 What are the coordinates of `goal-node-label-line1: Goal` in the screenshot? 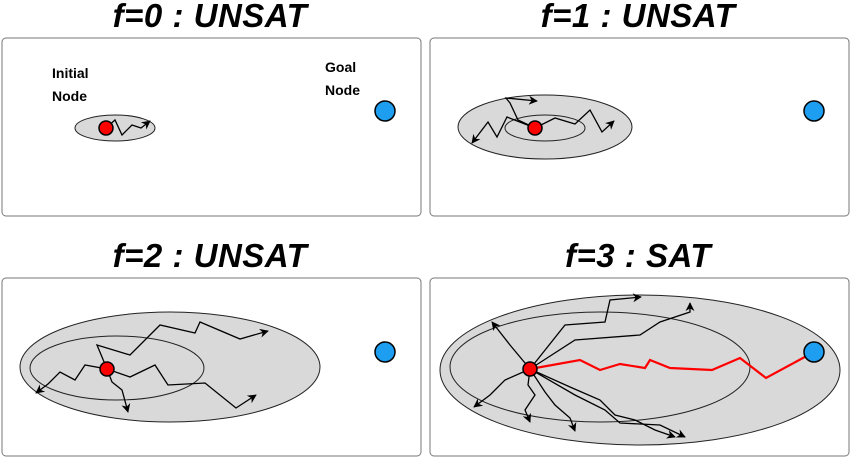 It's located at (340, 67).